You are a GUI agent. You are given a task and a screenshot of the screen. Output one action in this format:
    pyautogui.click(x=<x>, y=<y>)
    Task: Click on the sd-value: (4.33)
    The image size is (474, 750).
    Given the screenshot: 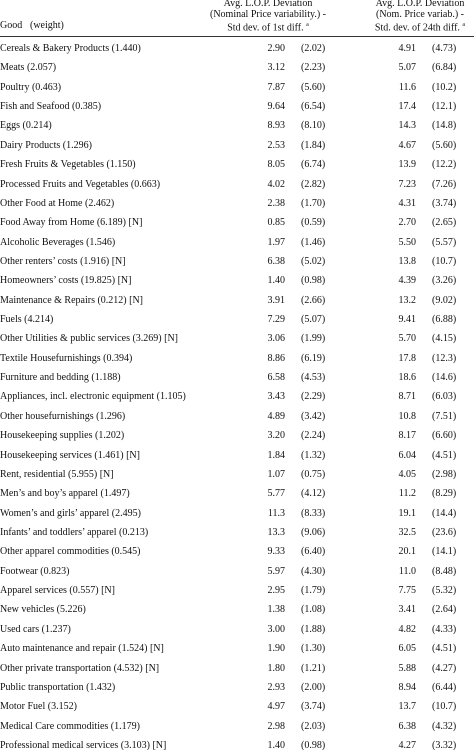 What is the action you would take?
    pyautogui.click(x=444, y=629)
    